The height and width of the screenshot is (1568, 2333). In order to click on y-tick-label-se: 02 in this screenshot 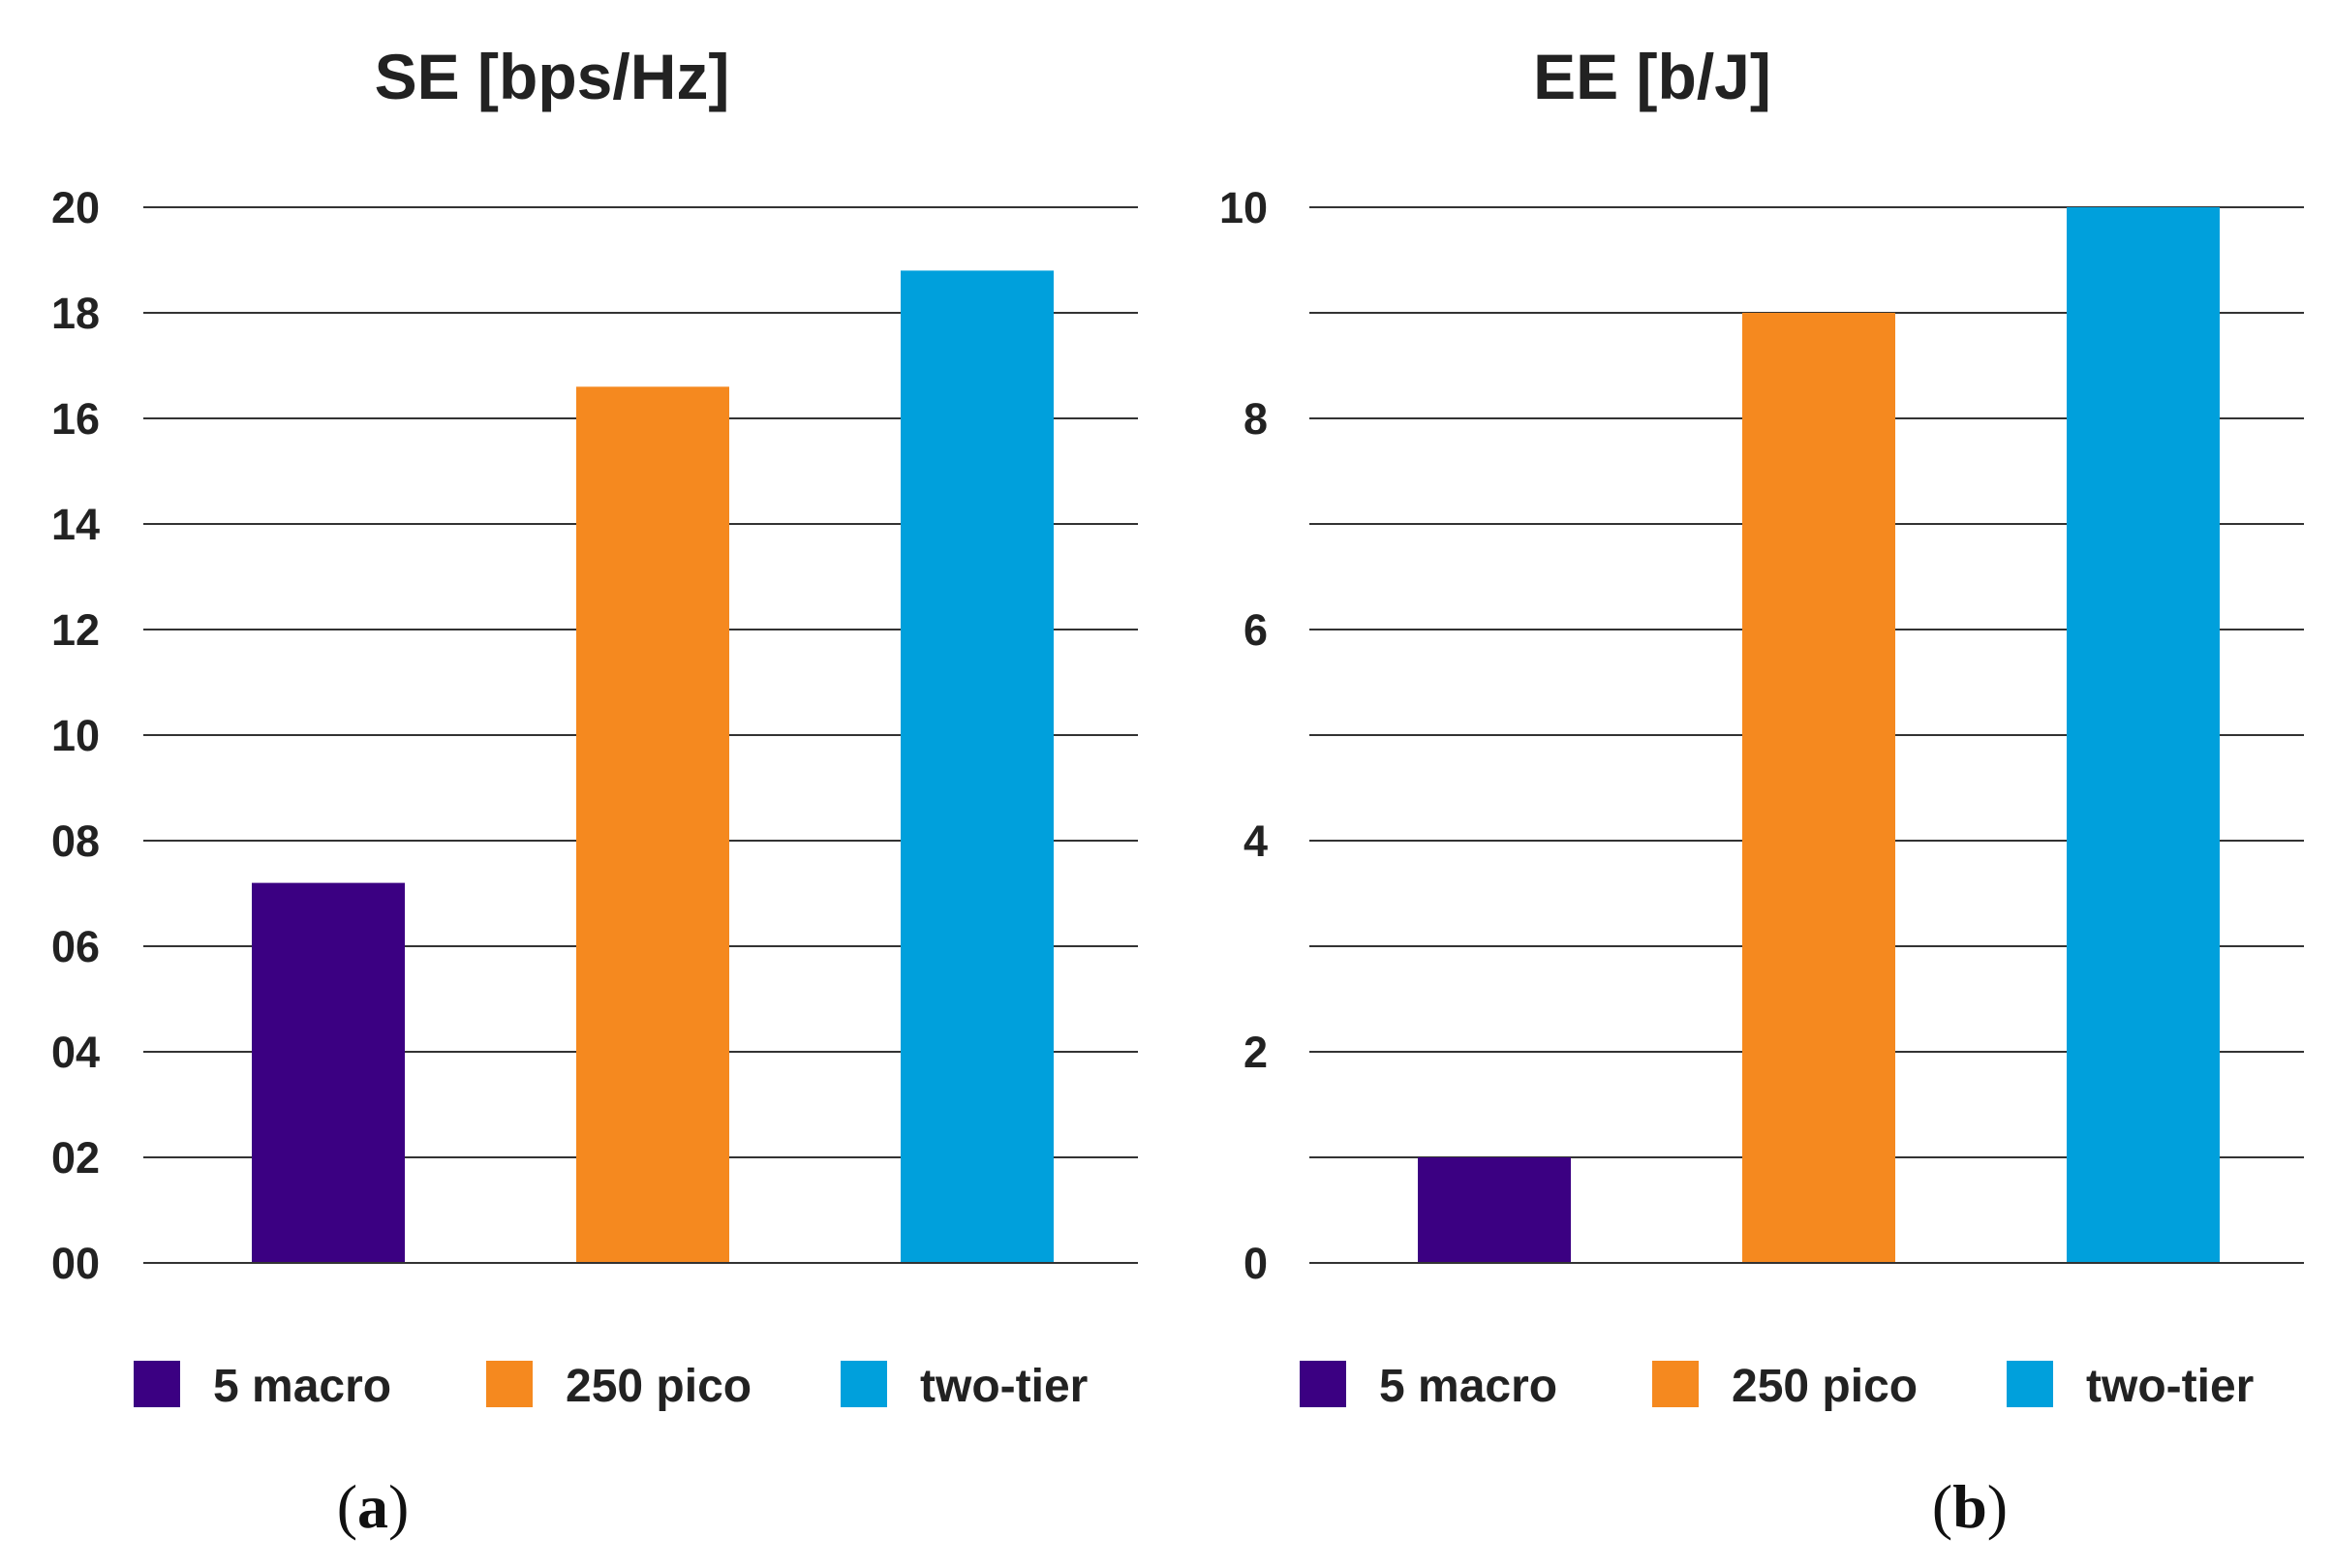, I will do `click(75, 1158)`.